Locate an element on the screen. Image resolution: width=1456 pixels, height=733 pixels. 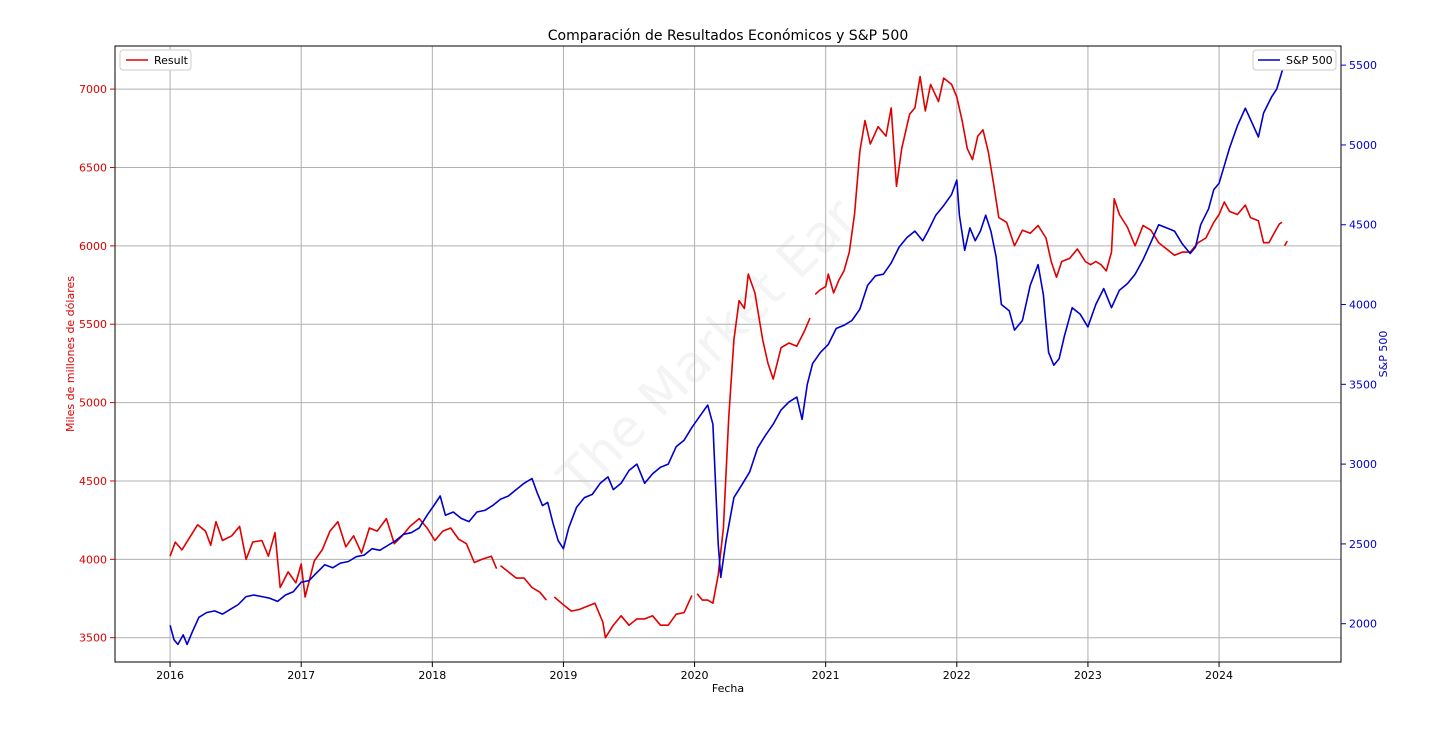
legend-result-label: Result is located at coordinates (171, 60).